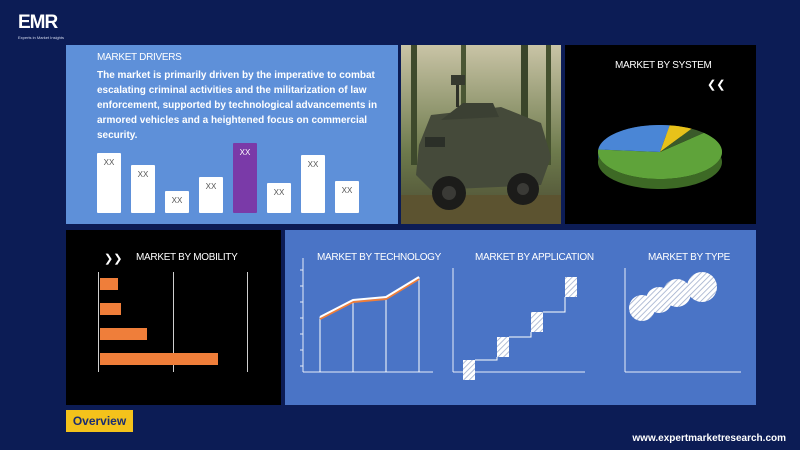  I want to click on technology-title: MARKET BY TECHNOLOGY, so click(379, 257).